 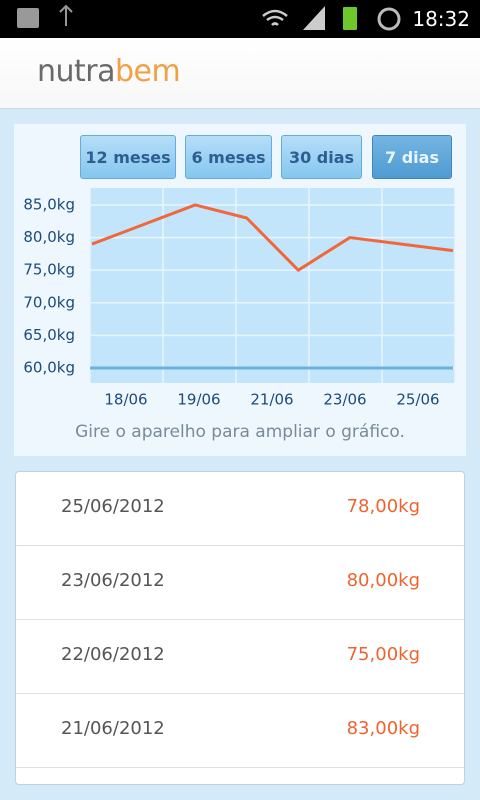 I want to click on entry-weight: 83,00kg, so click(x=383, y=728).